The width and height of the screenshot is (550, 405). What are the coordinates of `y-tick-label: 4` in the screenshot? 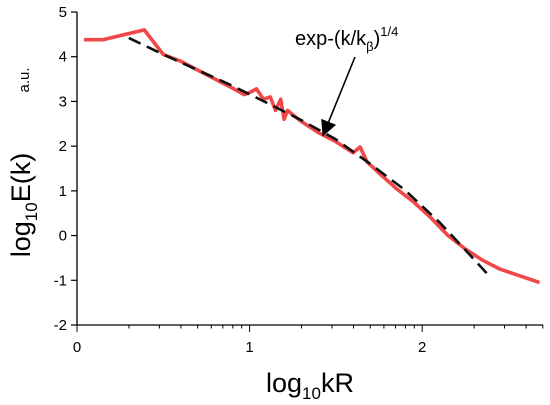 It's located at (63, 57).